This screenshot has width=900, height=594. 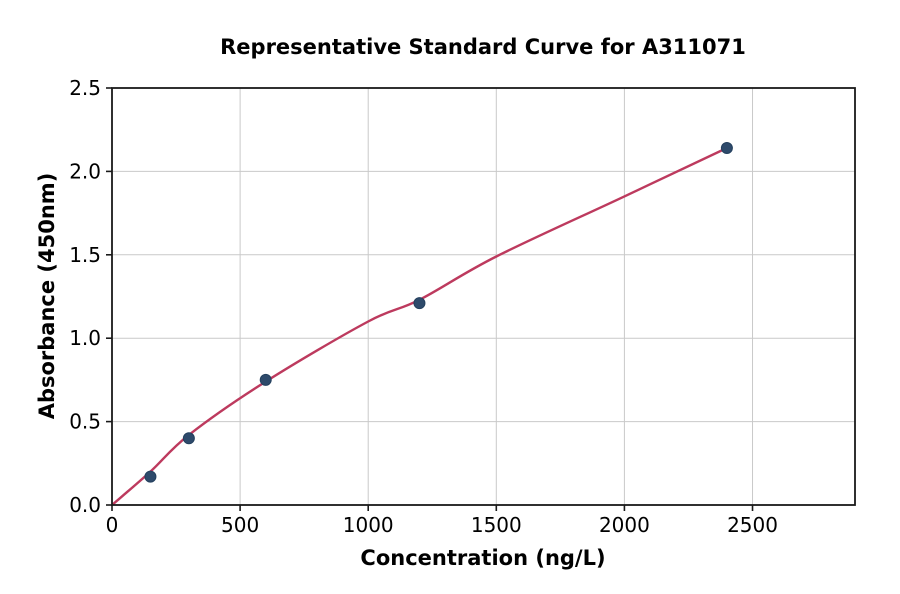 What do you see at coordinates (483, 558) in the screenshot?
I see `x-axis-label: Concentration (ng/L)` at bounding box center [483, 558].